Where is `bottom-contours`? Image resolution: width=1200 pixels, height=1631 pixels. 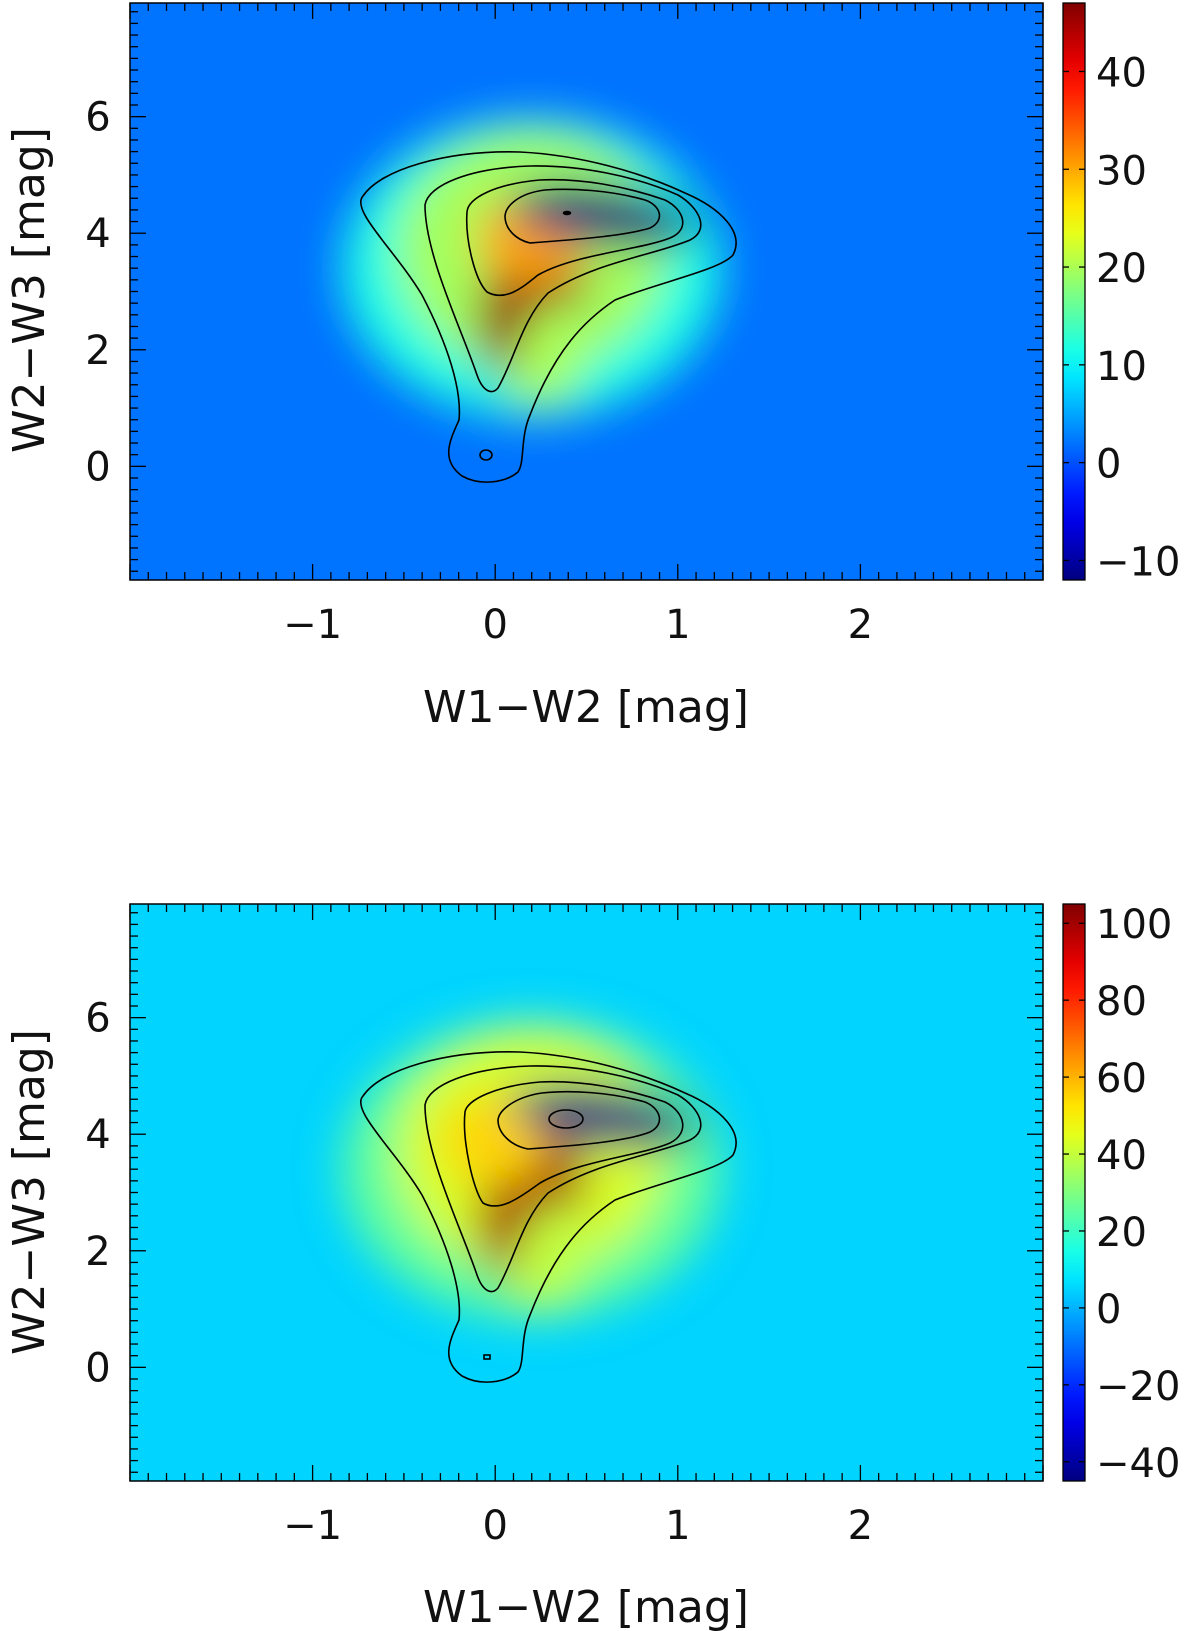
bottom-contours is located at coordinates (548, 1217).